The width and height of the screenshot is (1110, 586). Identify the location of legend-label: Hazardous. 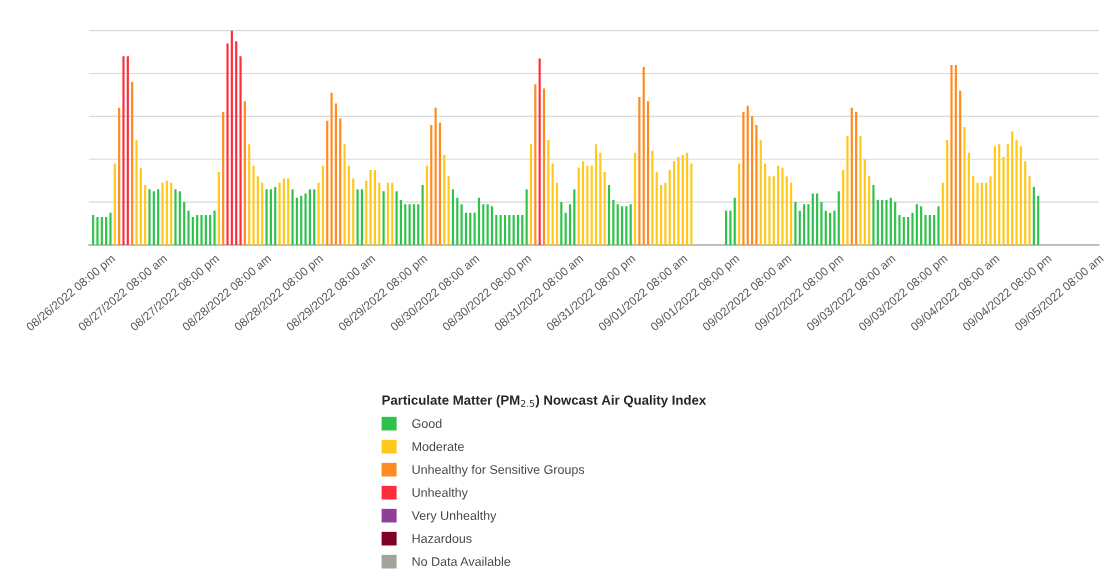
(442, 538).